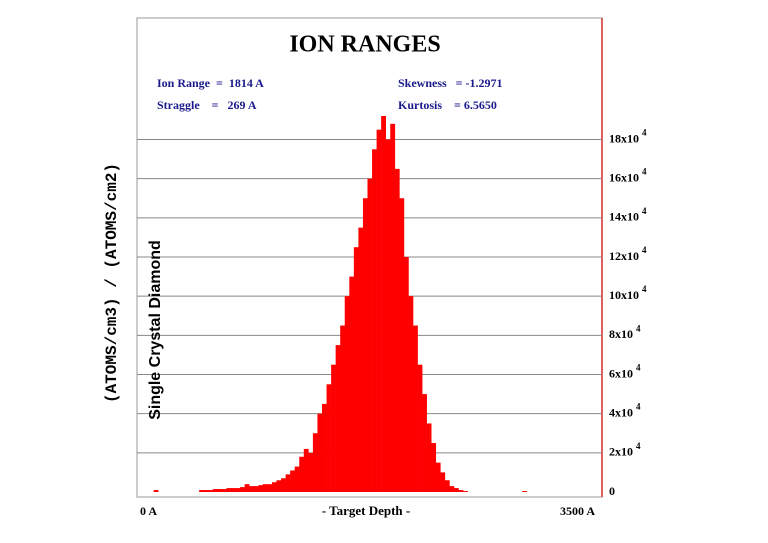 The width and height of the screenshot is (768, 543). I want to click on y-axis-label: (ATOMS/cm3) / (ATOMS/cm2), so click(112, 283).